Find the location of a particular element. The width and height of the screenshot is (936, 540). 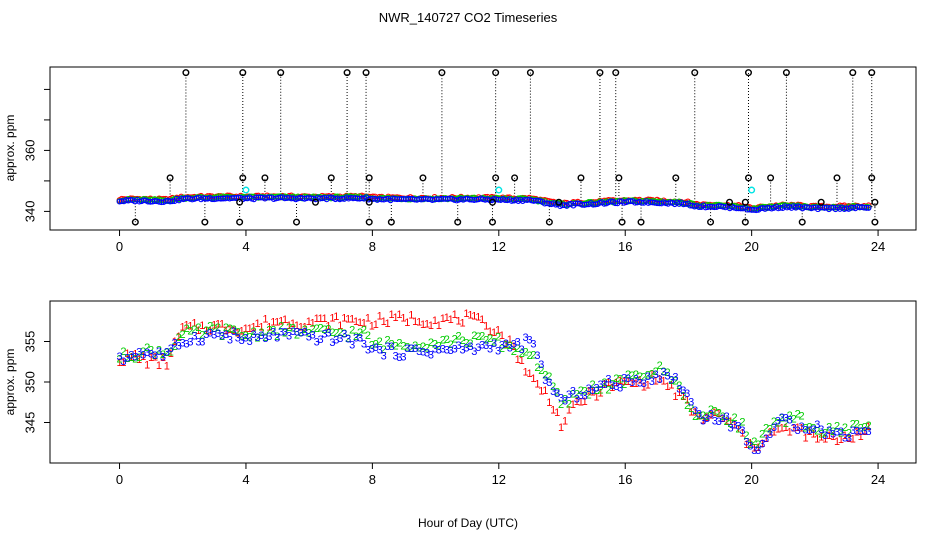

top-x-tick-label: 4 is located at coordinates (245, 246).